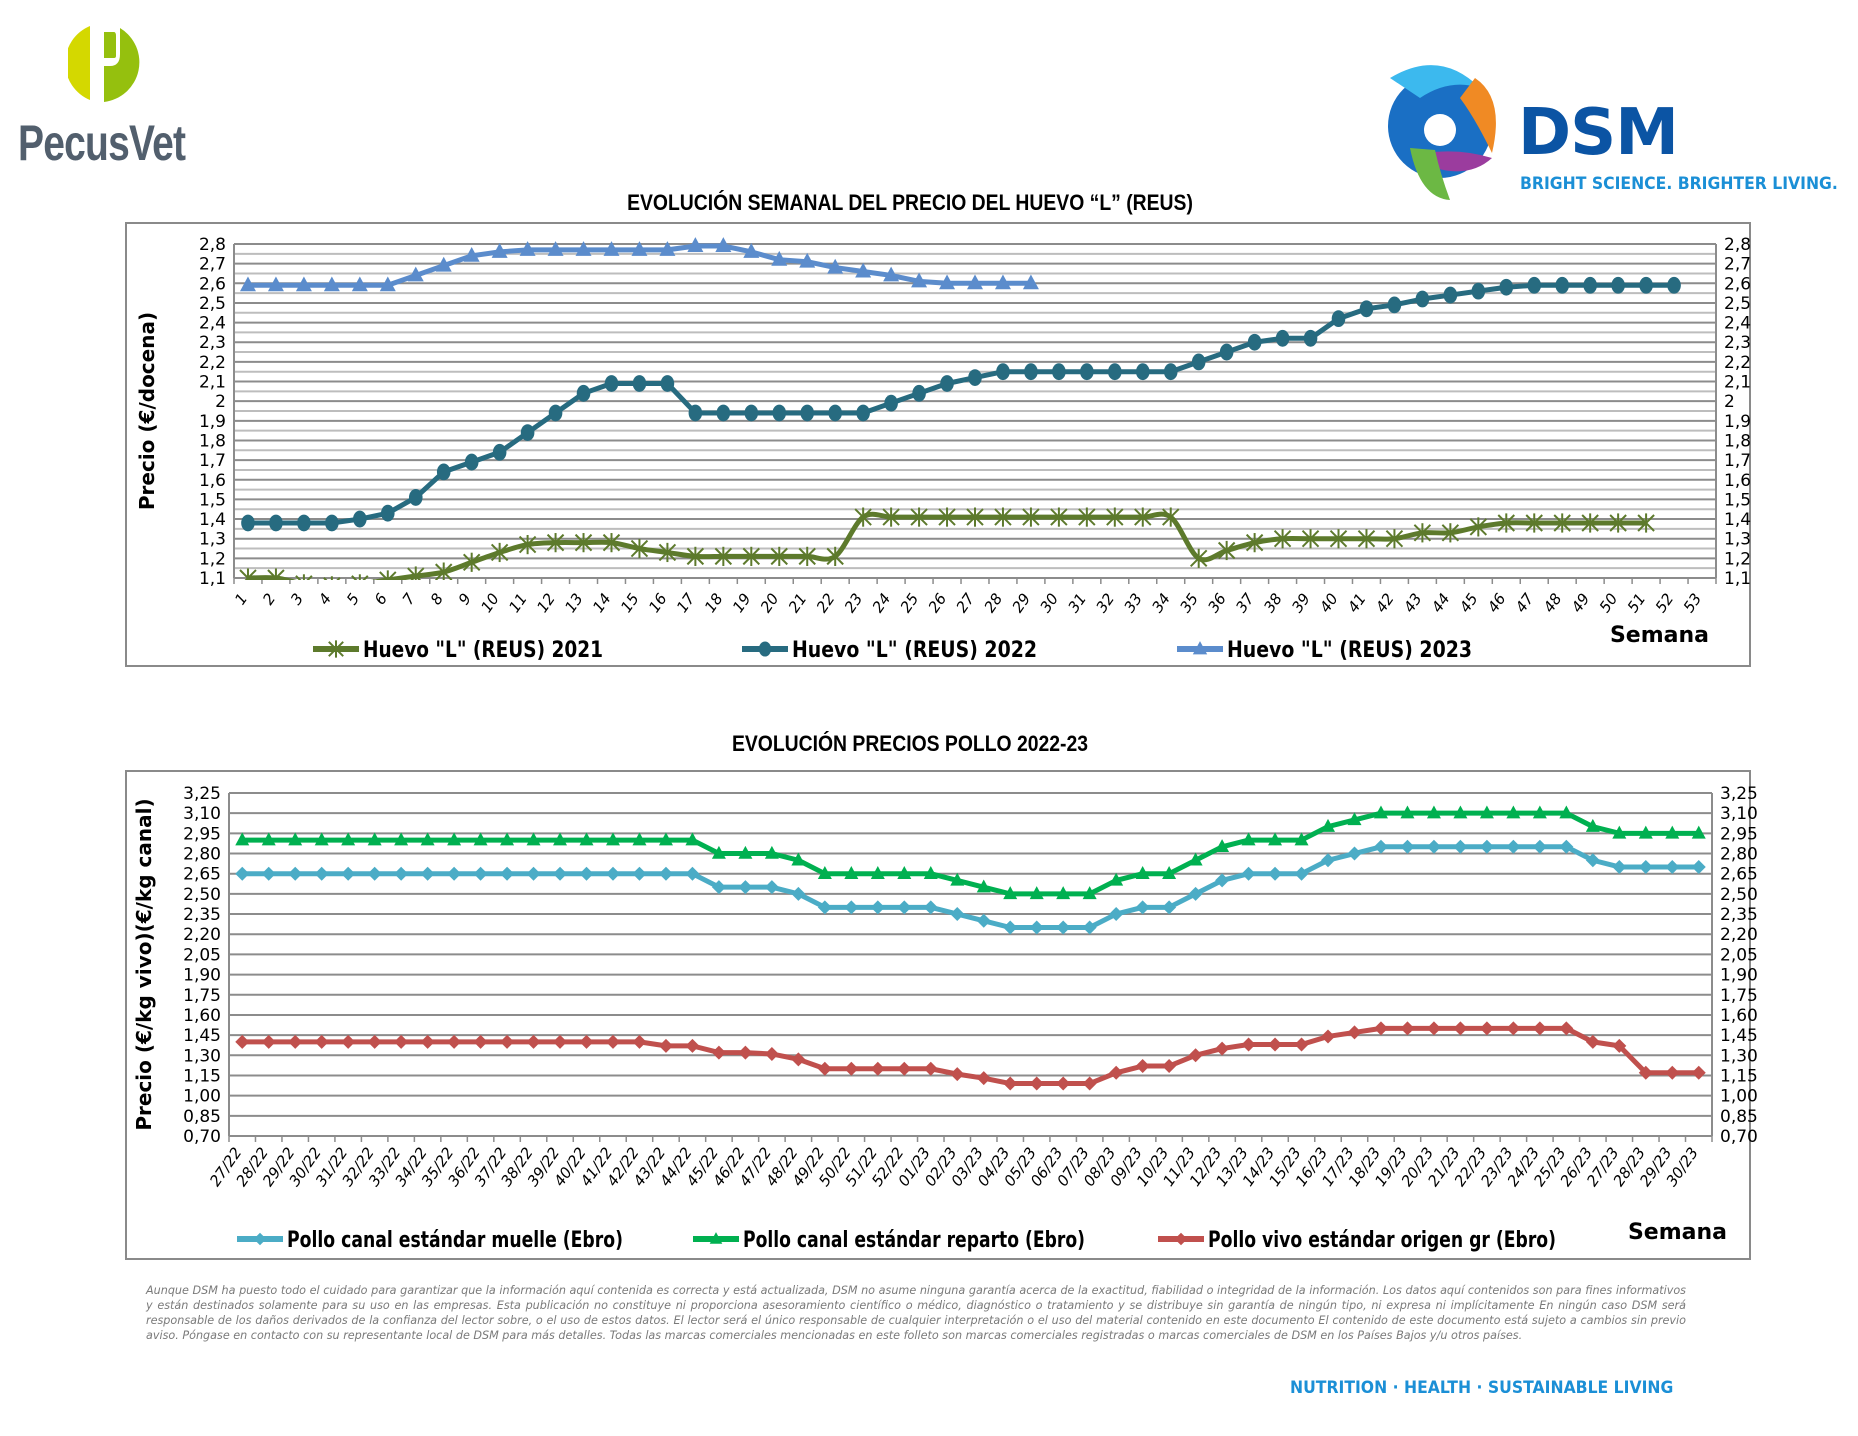 The height and width of the screenshot is (1436, 1858). I want to click on y-tick-label-right: 1,6, so click(1737, 481).